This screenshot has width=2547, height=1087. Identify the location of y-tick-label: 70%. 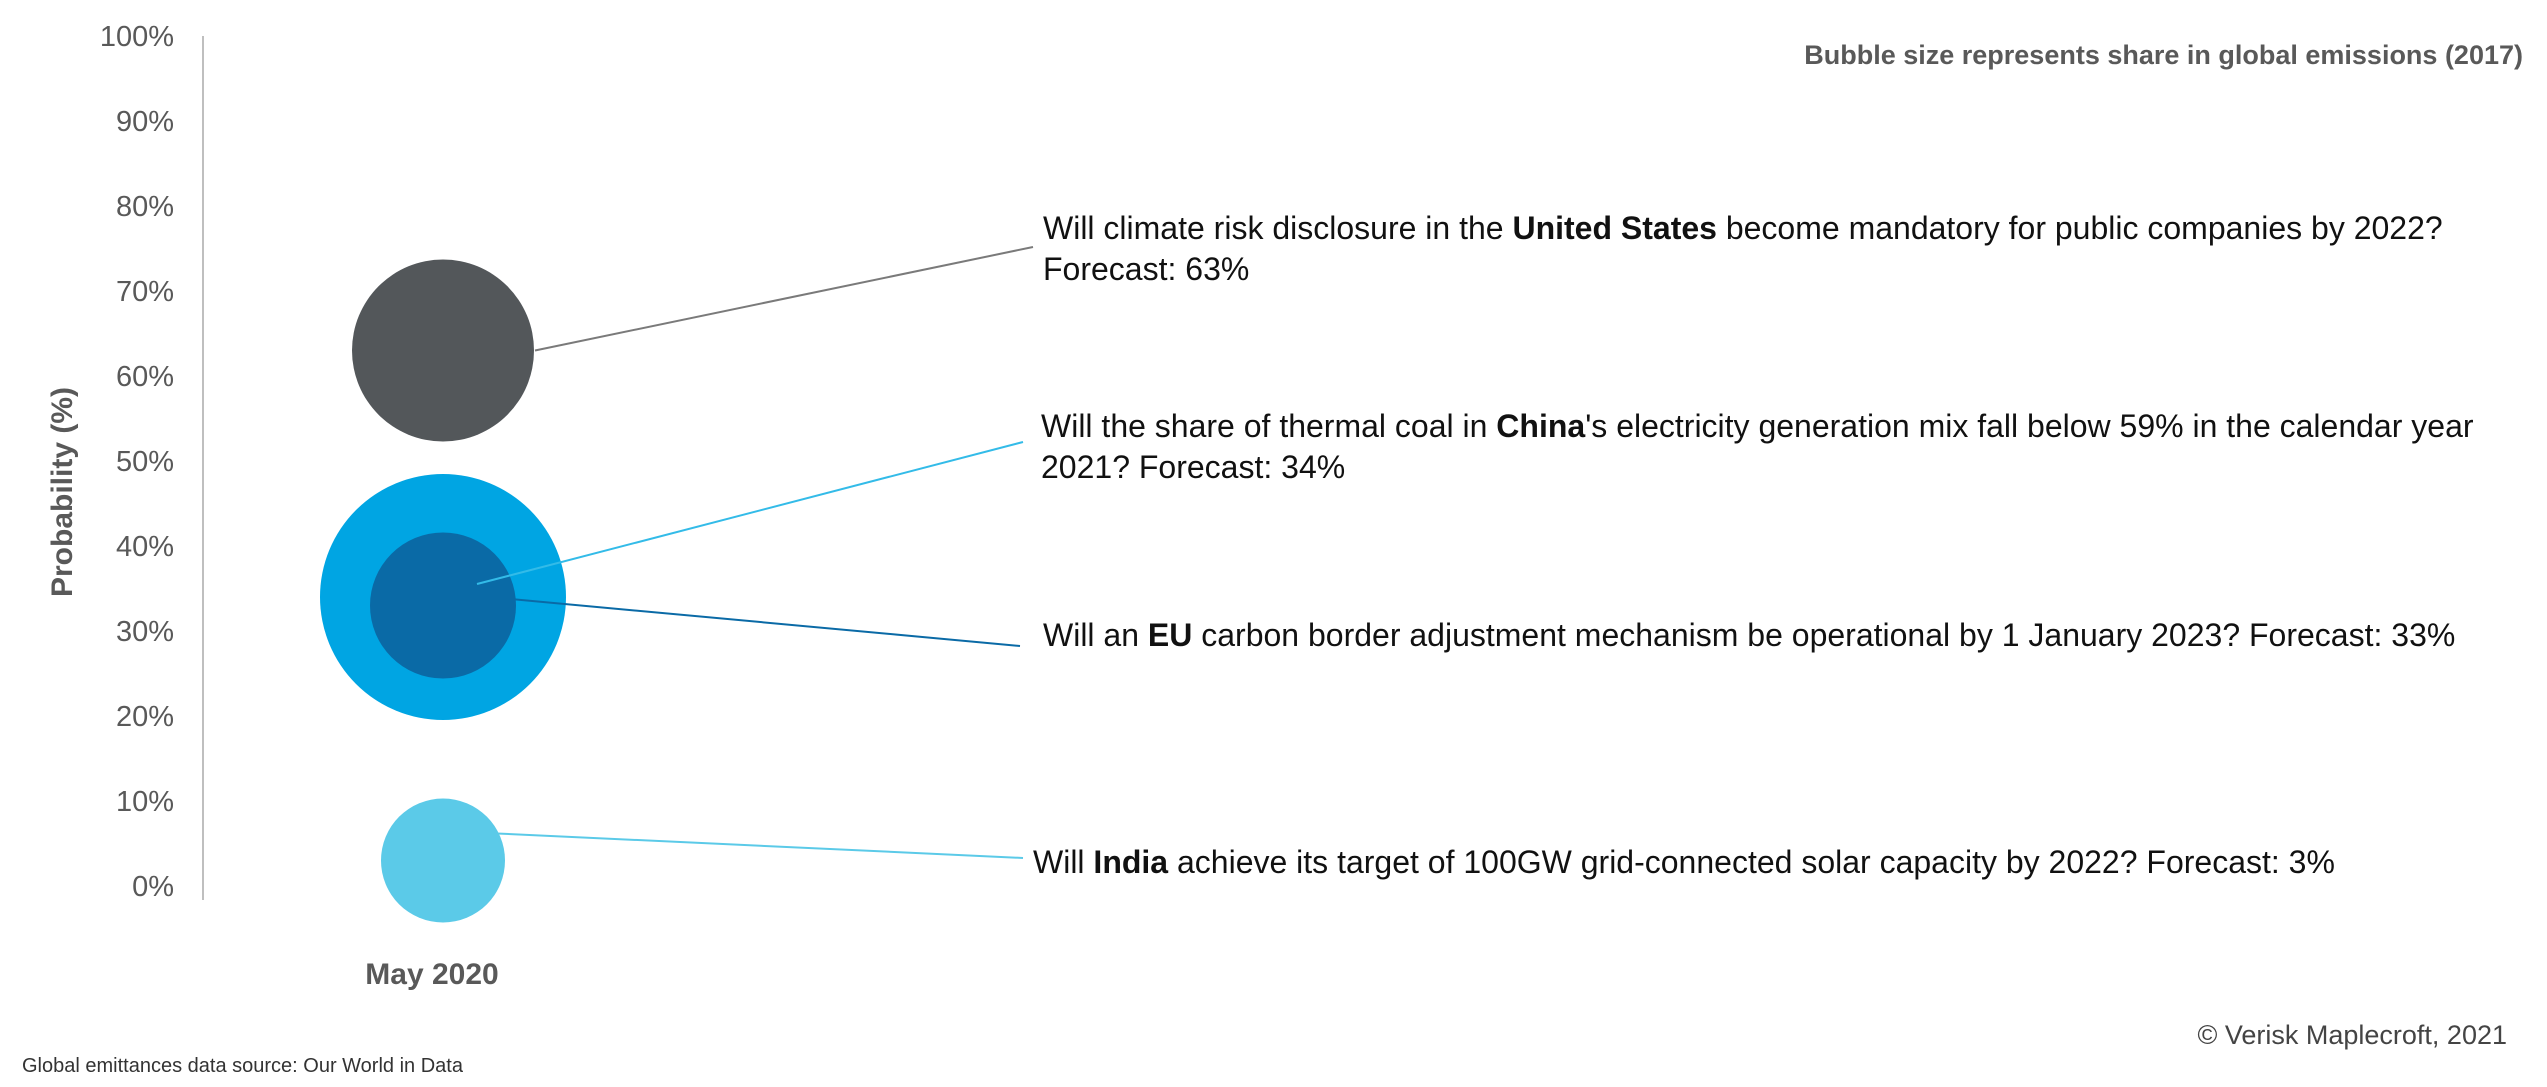
(145, 292).